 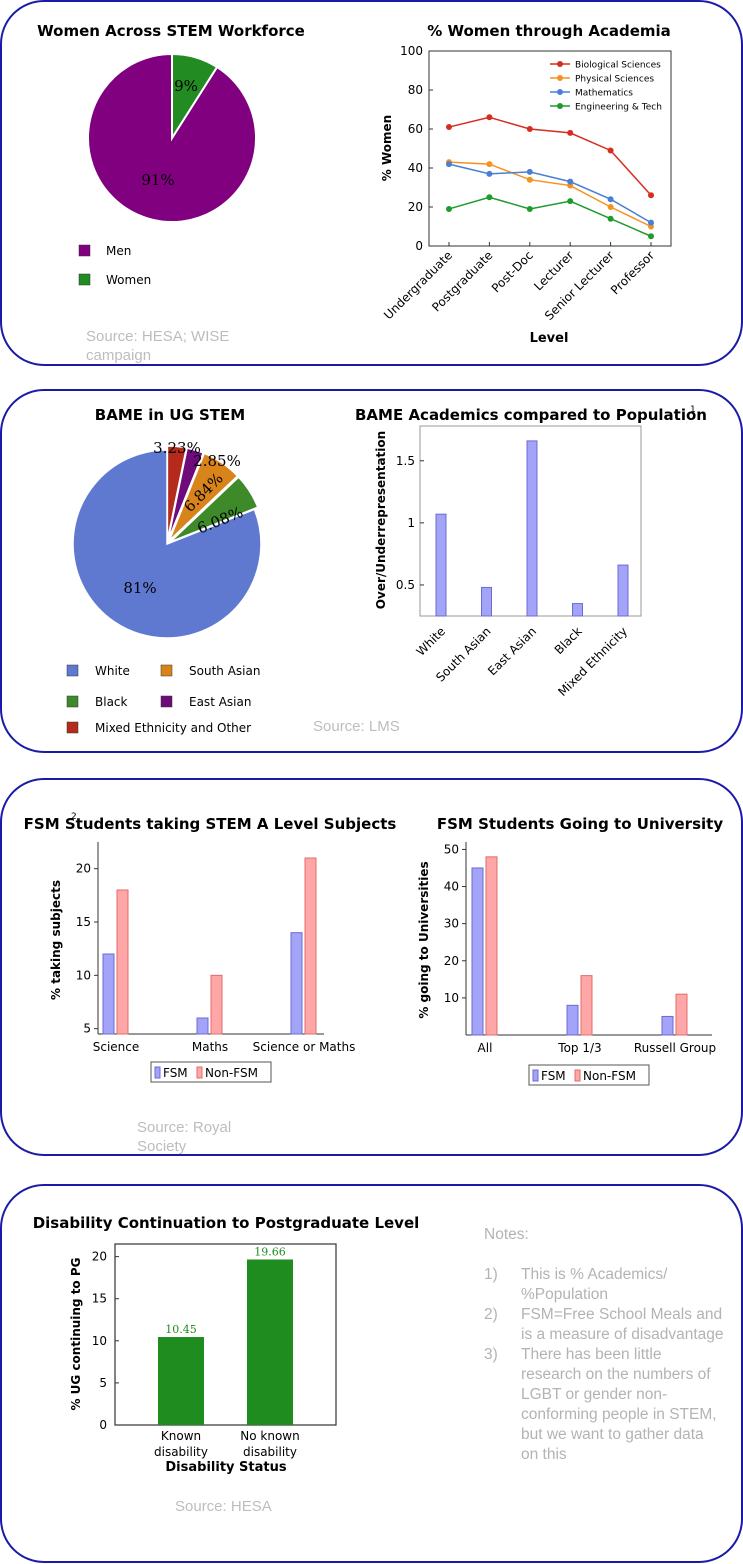 What do you see at coordinates (614, 80) in the screenshot?
I see `legend-label: Physical Sciences` at bounding box center [614, 80].